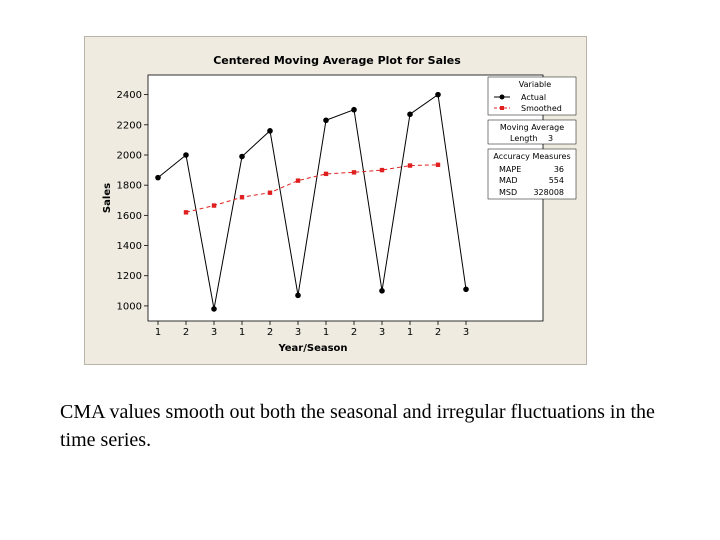 Image resolution: width=720 pixels, height=540 pixels. I want to click on y-tick-label: 1800, so click(129, 186).